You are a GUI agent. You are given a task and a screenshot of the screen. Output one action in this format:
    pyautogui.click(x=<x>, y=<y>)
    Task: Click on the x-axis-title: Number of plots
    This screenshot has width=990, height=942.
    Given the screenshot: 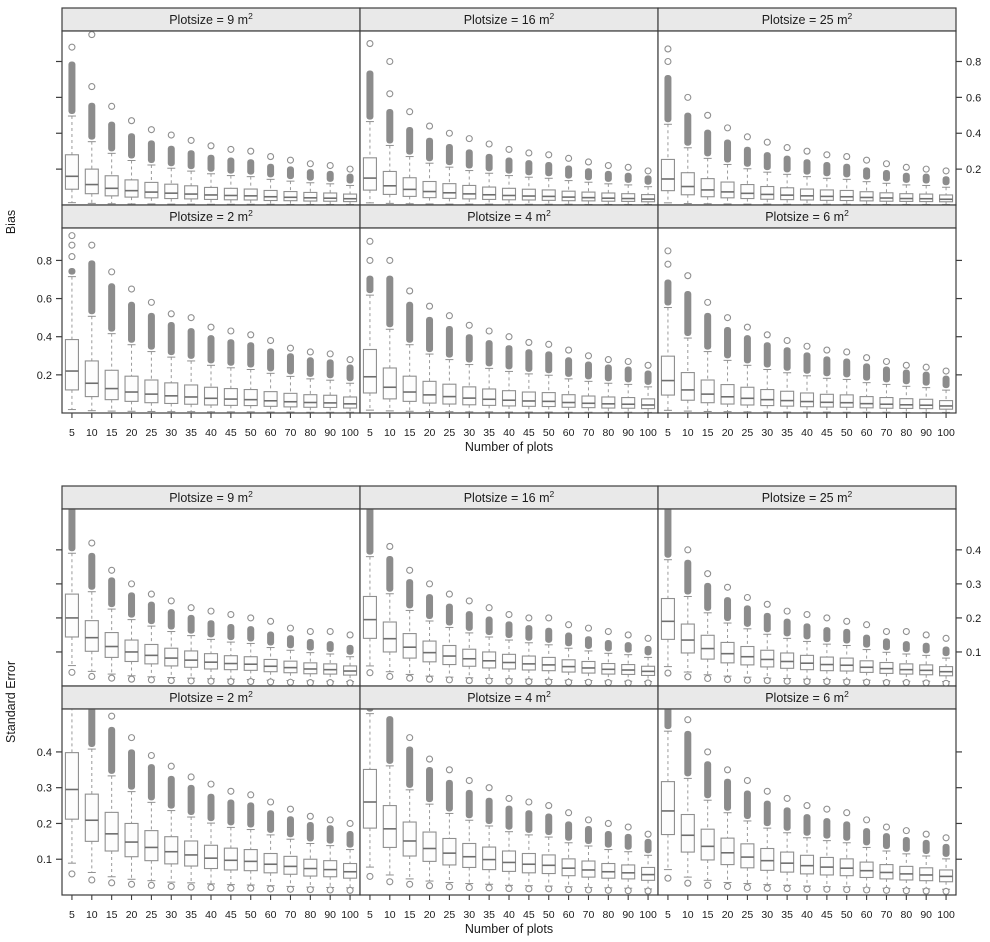 What is the action you would take?
    pyautogui.click(x=509, y=929)
    